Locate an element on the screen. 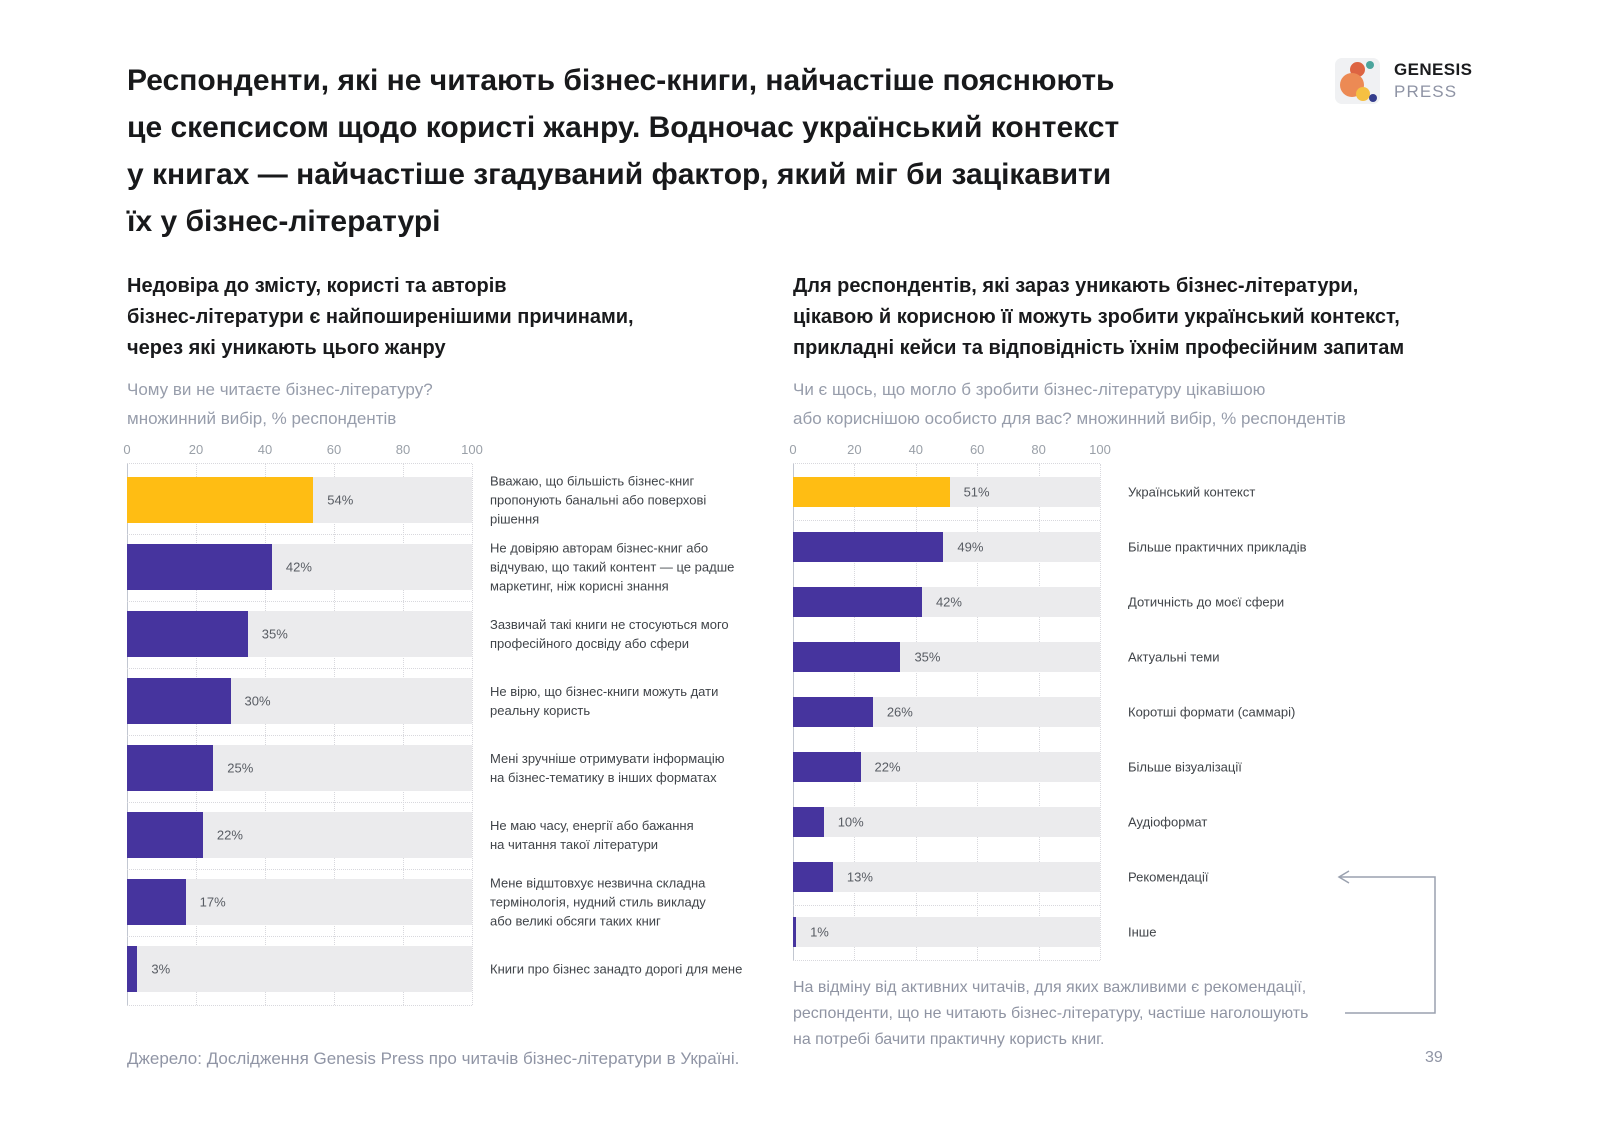  bar-track: 13% is located at coordinates (946, 877).